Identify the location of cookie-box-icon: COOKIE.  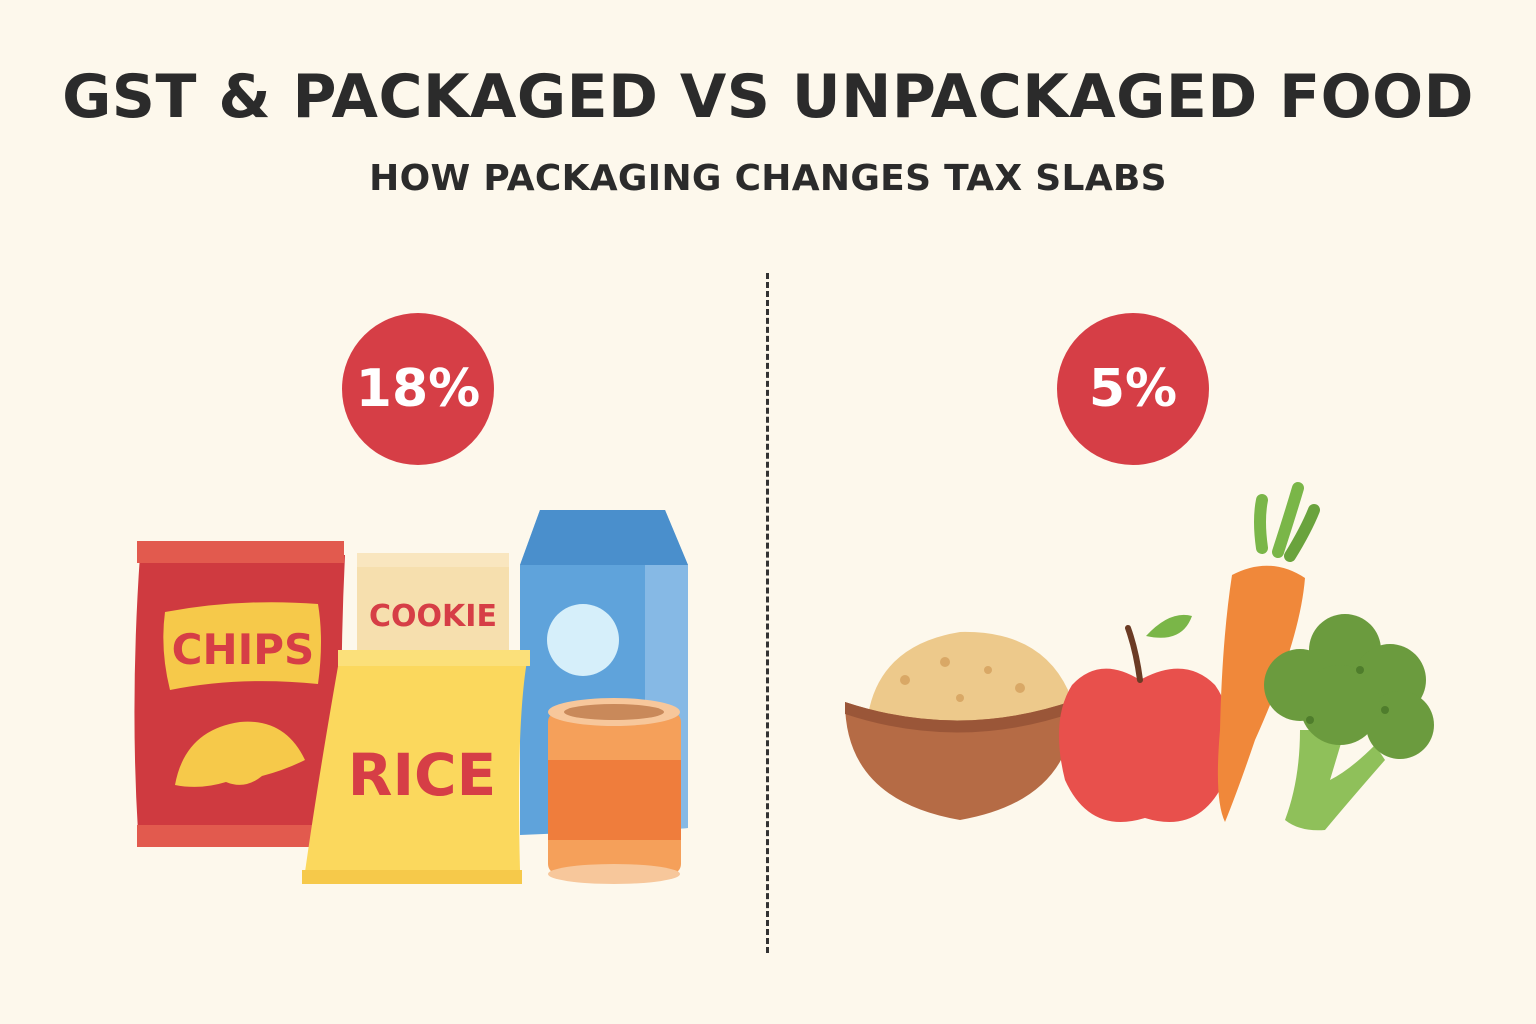
(433, 605).